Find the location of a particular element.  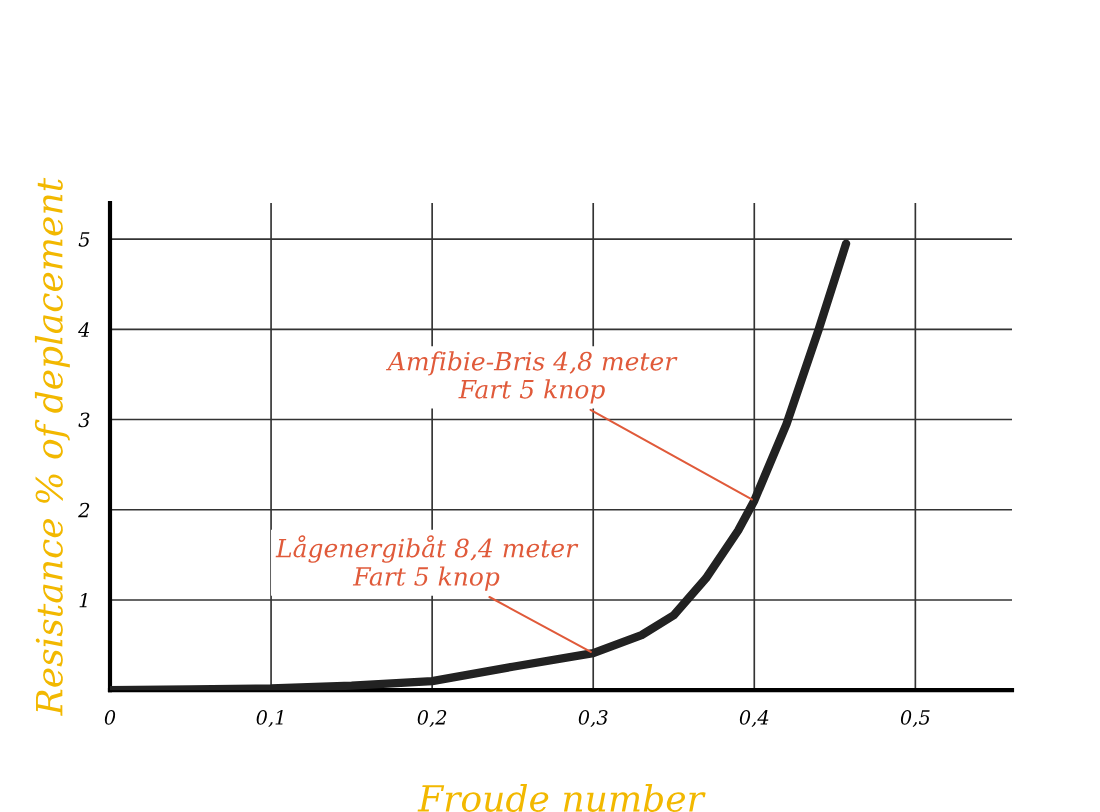

x-tick-label: 0,4 is located at coordinates (754, 718).